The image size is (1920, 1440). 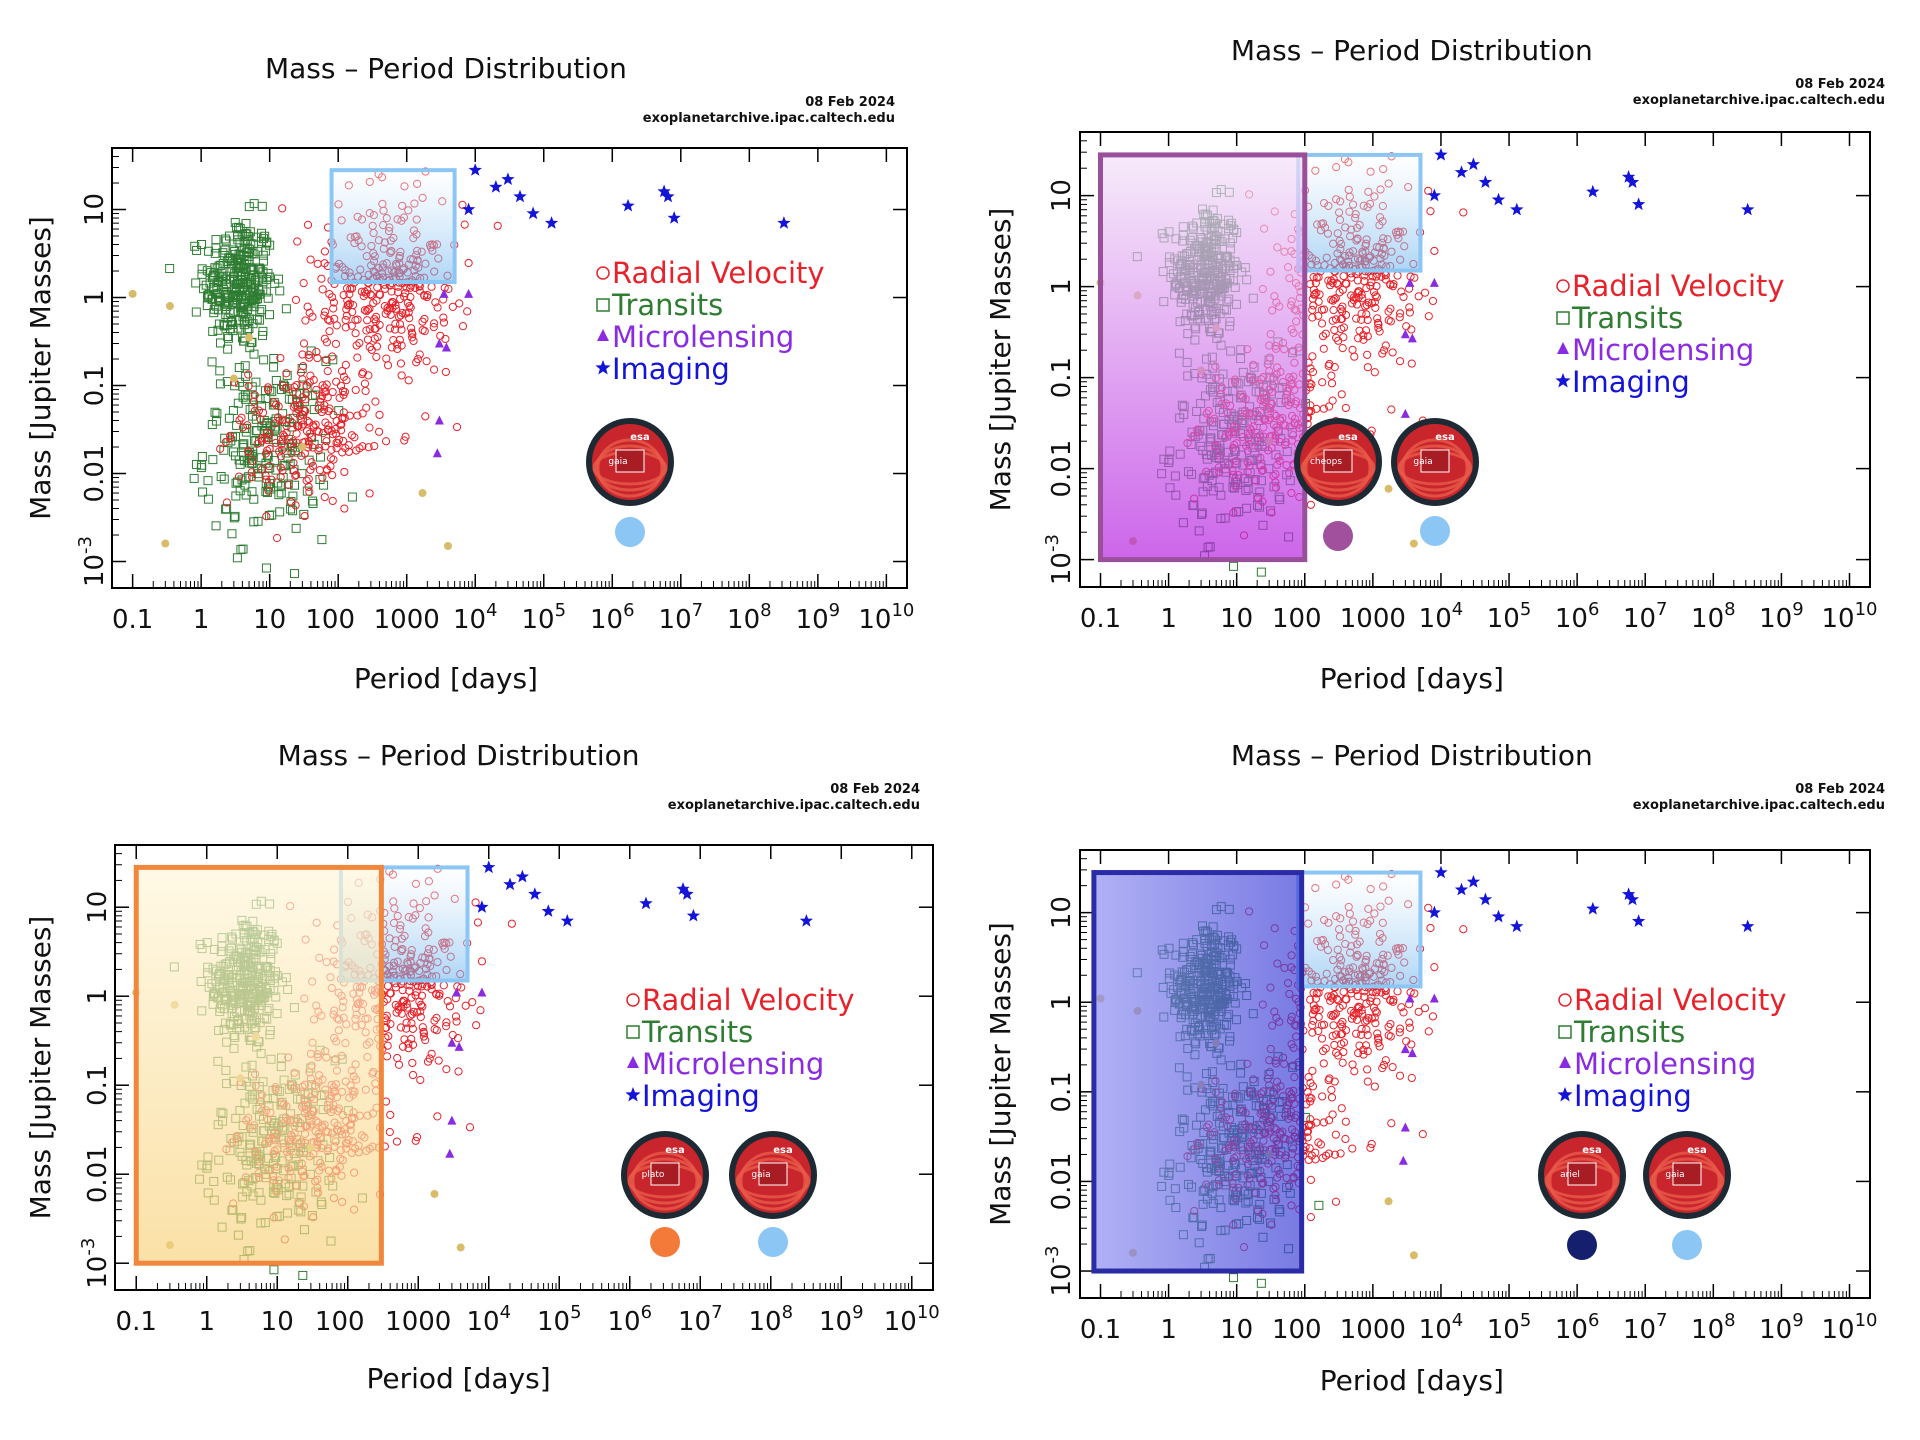 I want to click on x-tick-label: 10⁷, so click(x=1645, y=1327).